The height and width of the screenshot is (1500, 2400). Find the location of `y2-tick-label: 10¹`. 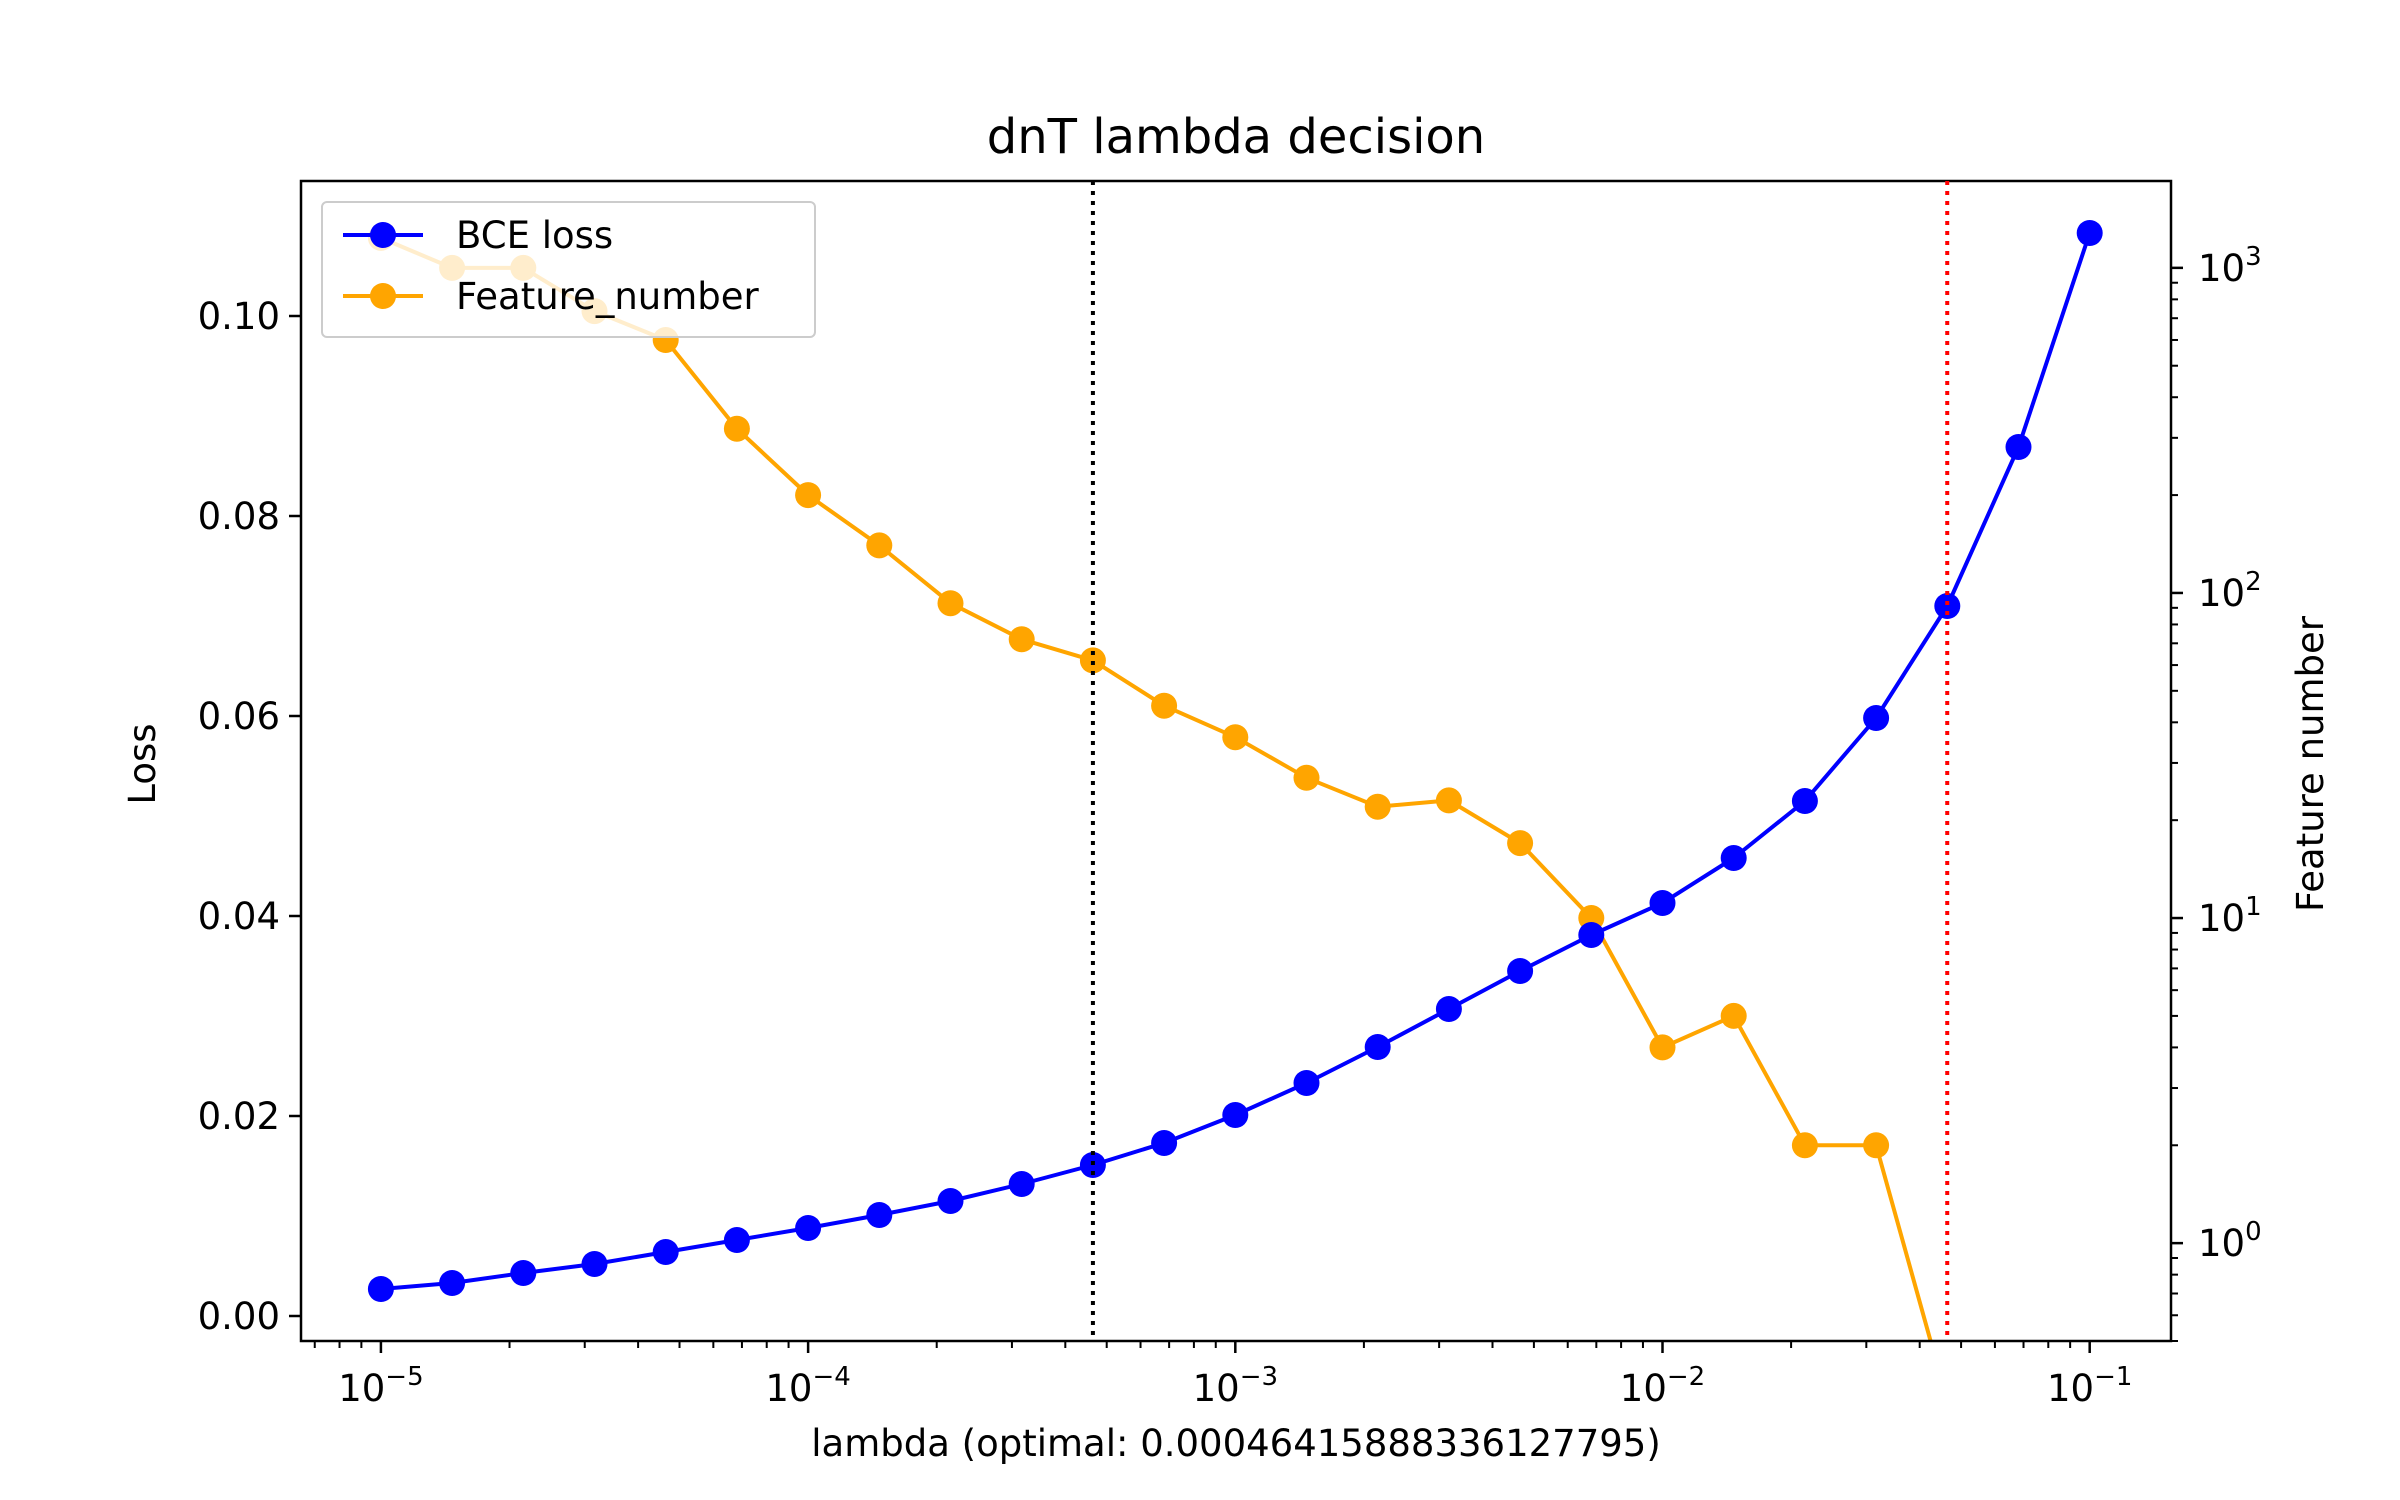

y2-tick-label: 10¹ is located at coordinates (2230, 916).